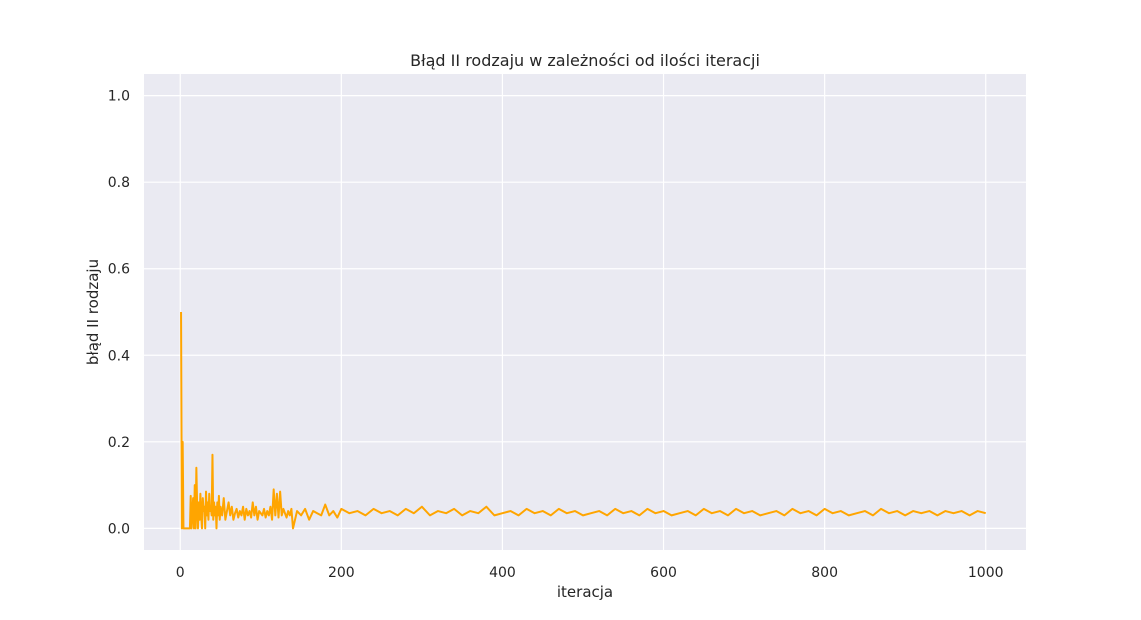  What do you see at coordinates (119, 443) in the screenshot?
I see `y-tick-label: 0.2` at bounding box center [119, 443].